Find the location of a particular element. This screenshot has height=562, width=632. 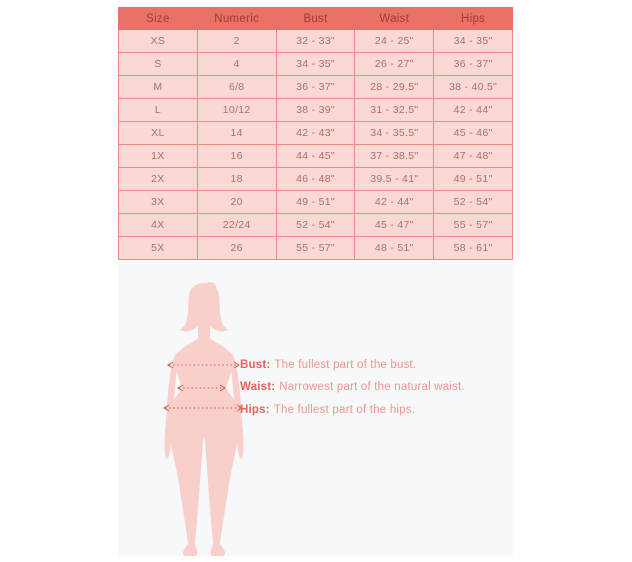

bust-cell: 34 - 35" is located at coordinates (315, 64).